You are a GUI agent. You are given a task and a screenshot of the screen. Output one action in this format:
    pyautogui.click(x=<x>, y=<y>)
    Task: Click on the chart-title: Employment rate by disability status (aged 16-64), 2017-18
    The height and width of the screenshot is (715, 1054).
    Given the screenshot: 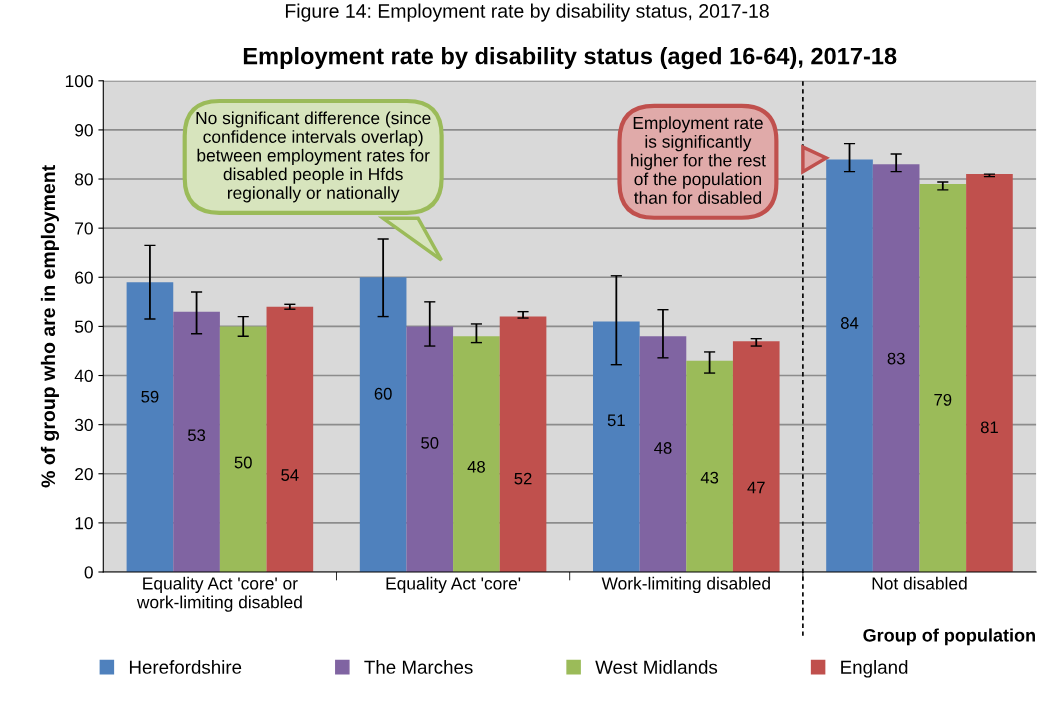 What is the action you would take?
    pyautogui.click(x=570, y=58)
    